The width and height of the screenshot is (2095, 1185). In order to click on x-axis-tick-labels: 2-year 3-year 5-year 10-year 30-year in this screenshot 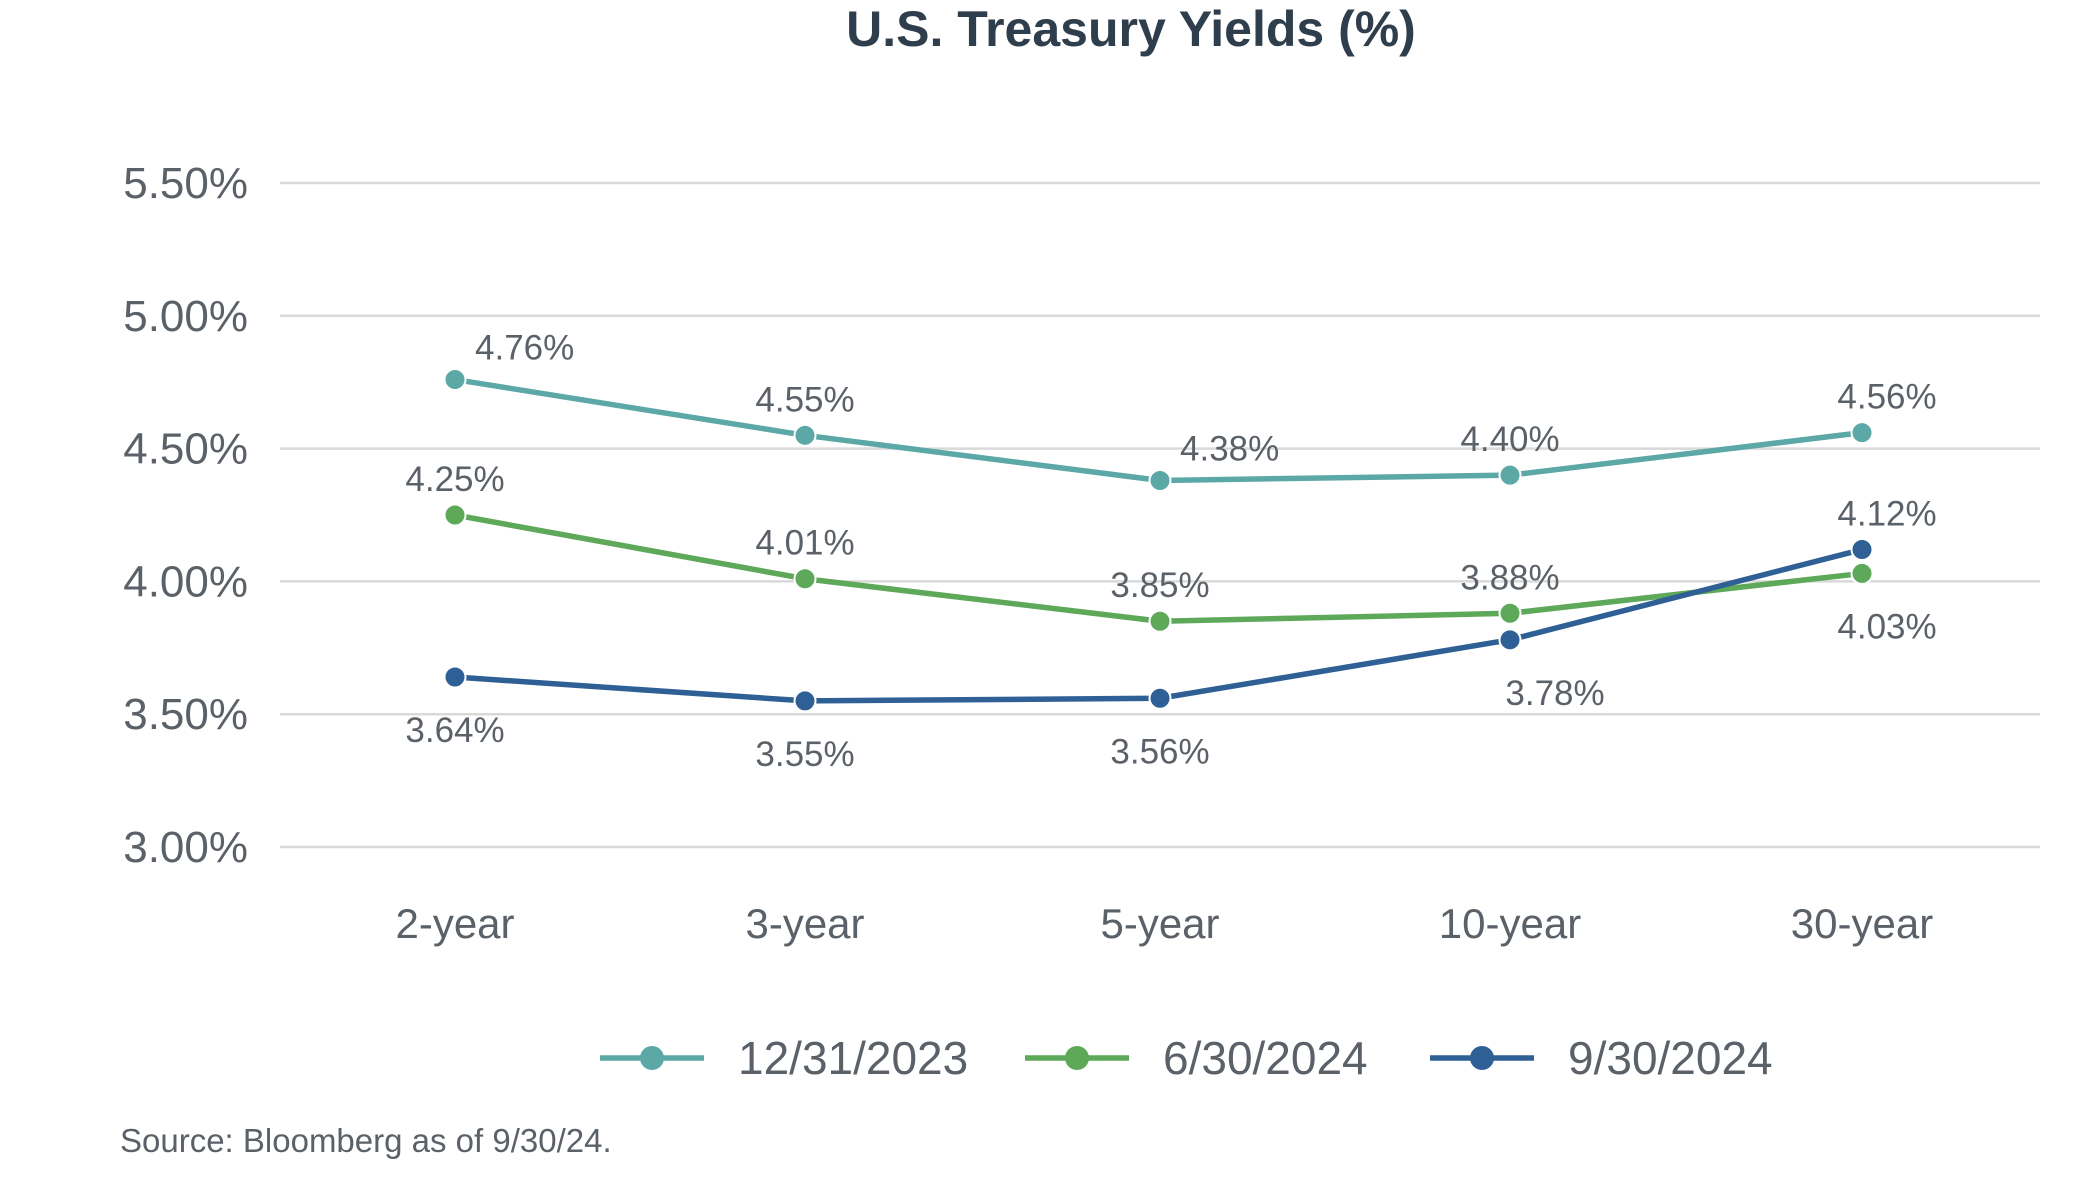, I will do `click(1164, 923)`.